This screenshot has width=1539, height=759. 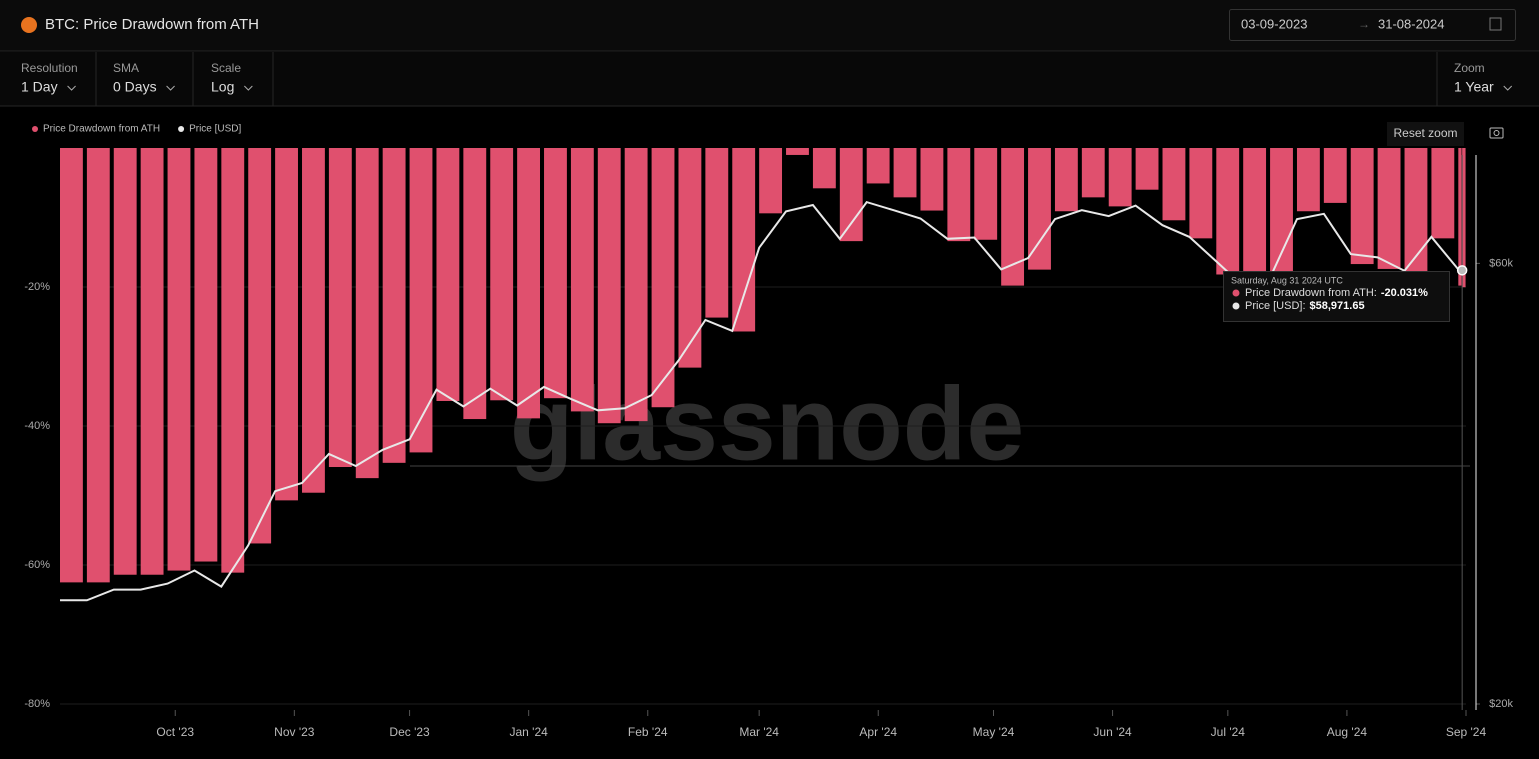 I want to click on x-tick-label: Nov '23, so click(x=294, y=732).